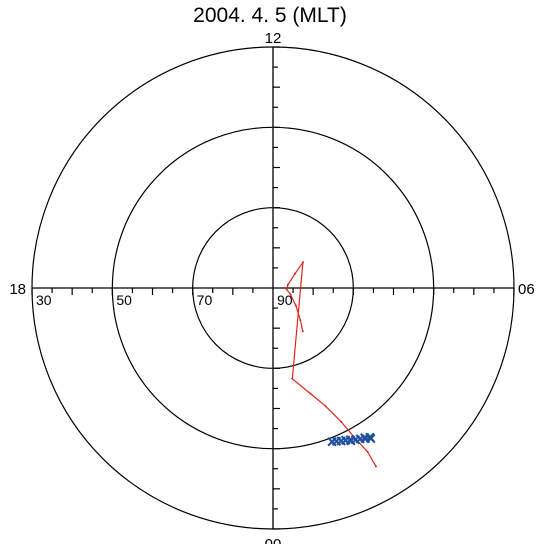  I want to click on mlt-label-bottom: 00, so click(273, 540).